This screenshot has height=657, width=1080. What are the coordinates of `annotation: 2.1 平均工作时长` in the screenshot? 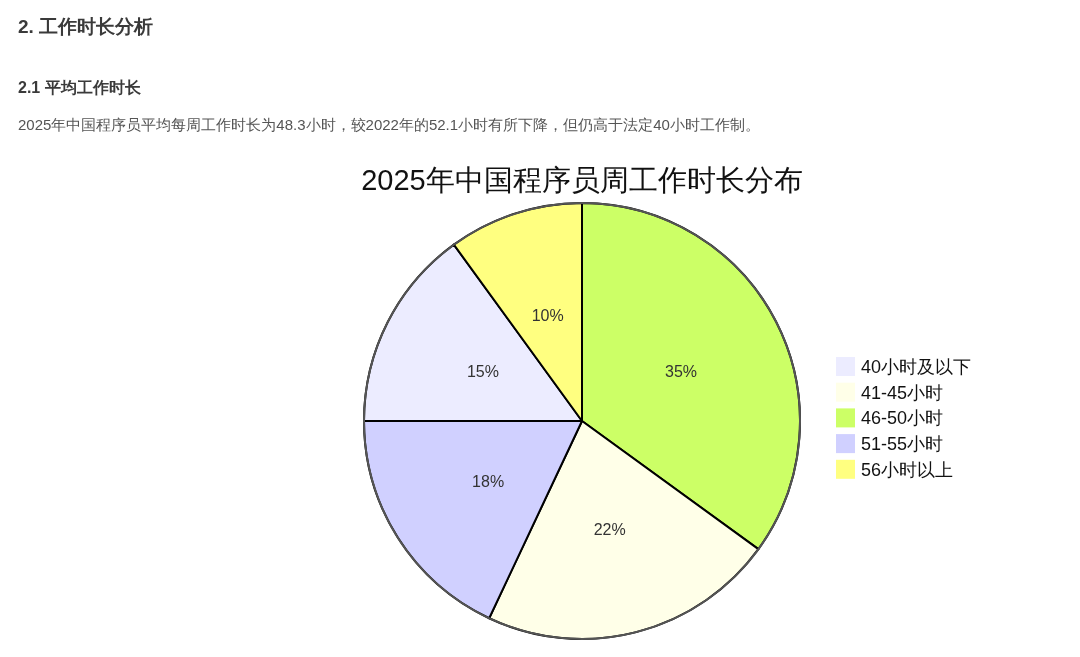 It's located at (79, 87).